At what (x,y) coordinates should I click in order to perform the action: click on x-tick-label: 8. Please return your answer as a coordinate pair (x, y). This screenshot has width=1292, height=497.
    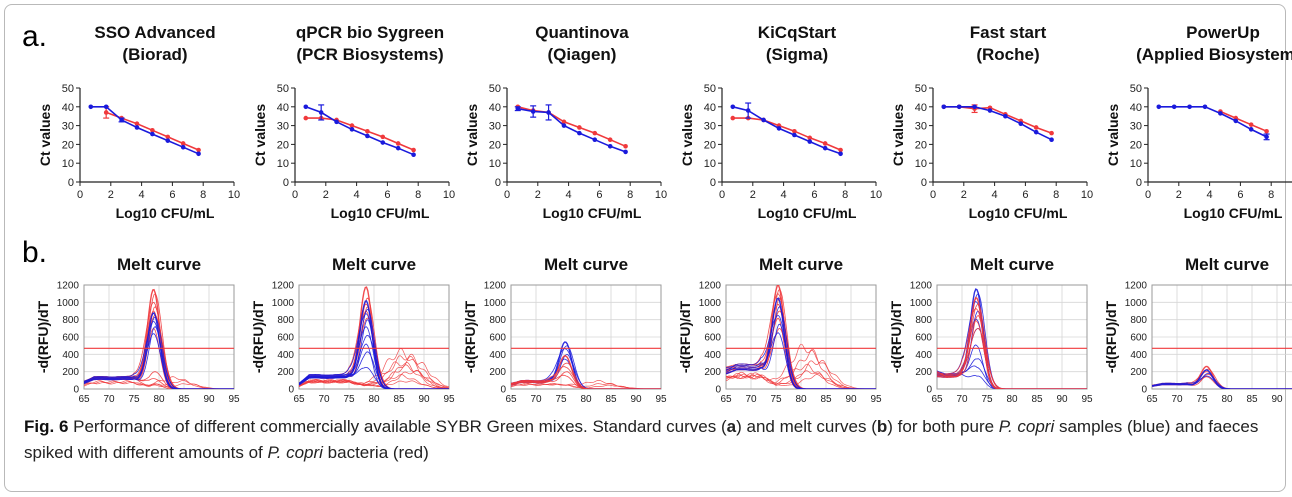
    Looking at the image, I should click on (630, 195).